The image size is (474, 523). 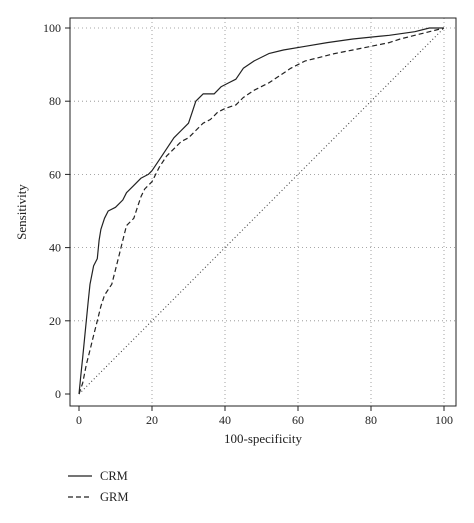 What do you see at coordinates (225, 420) in the screenshot?
I see `x-tick-label: 40` at bounding box center [225, 420].